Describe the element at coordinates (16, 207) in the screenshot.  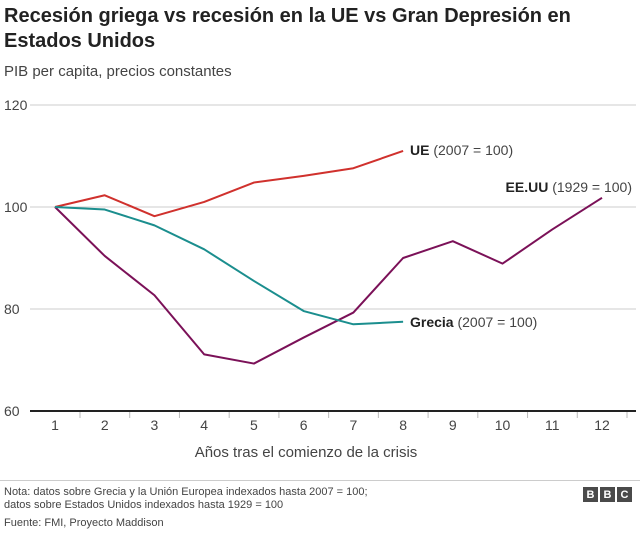
I see `y-tick-label: 100` at that location.